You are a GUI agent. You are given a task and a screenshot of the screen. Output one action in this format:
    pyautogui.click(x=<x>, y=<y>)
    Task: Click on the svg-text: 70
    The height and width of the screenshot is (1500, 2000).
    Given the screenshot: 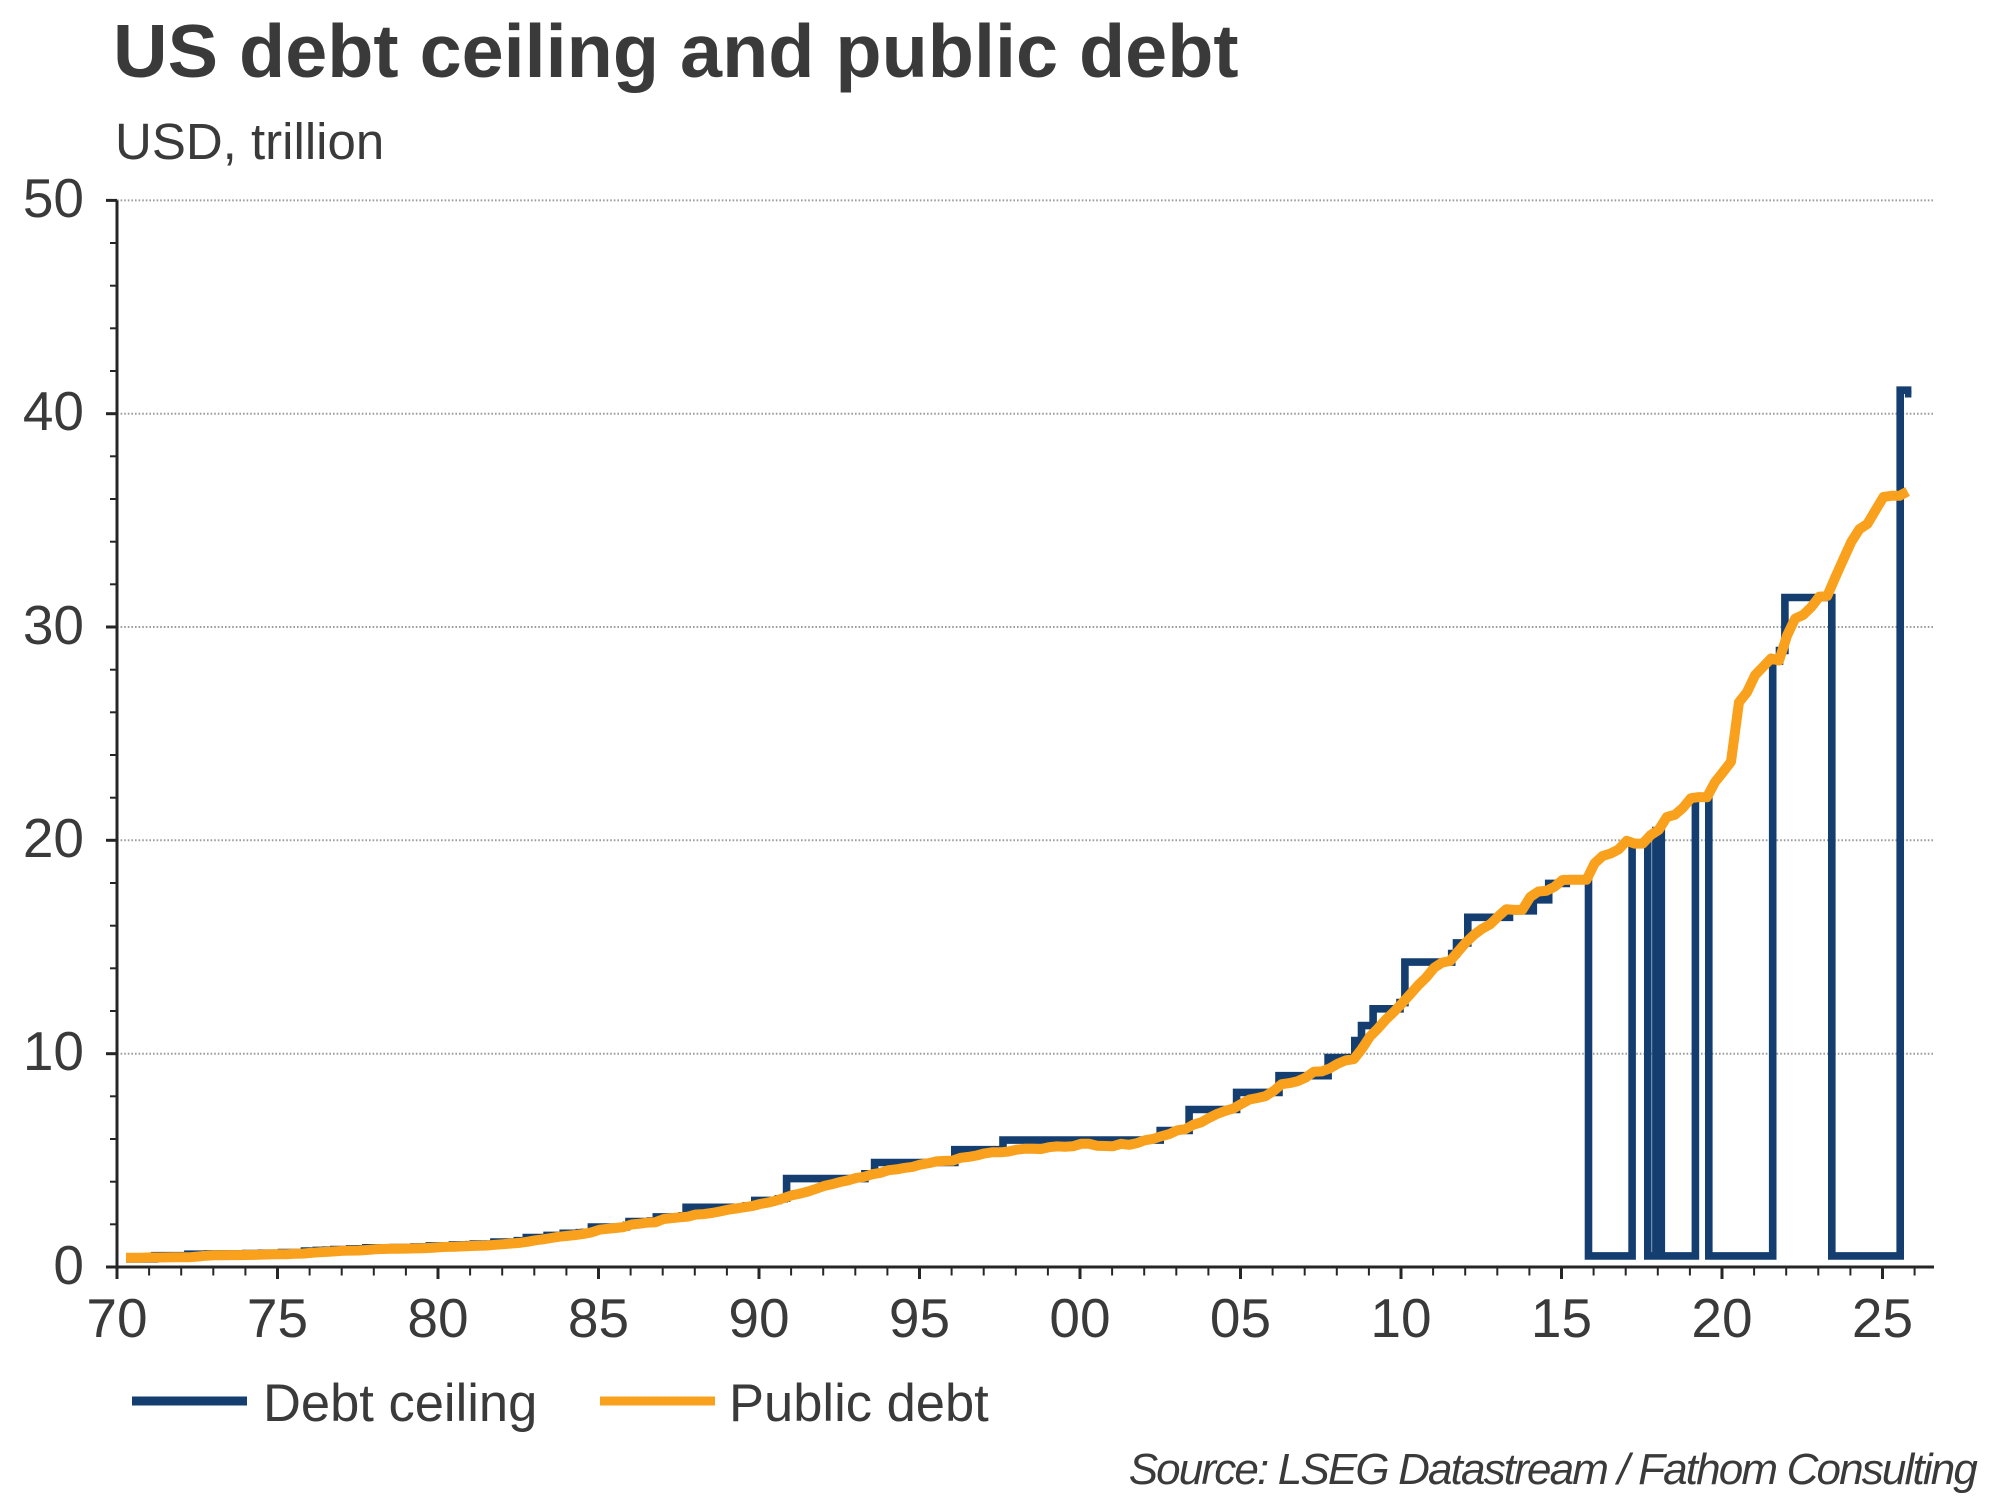 What is the action you would take?
    pyautogui.click(x=116, y=1318)
    